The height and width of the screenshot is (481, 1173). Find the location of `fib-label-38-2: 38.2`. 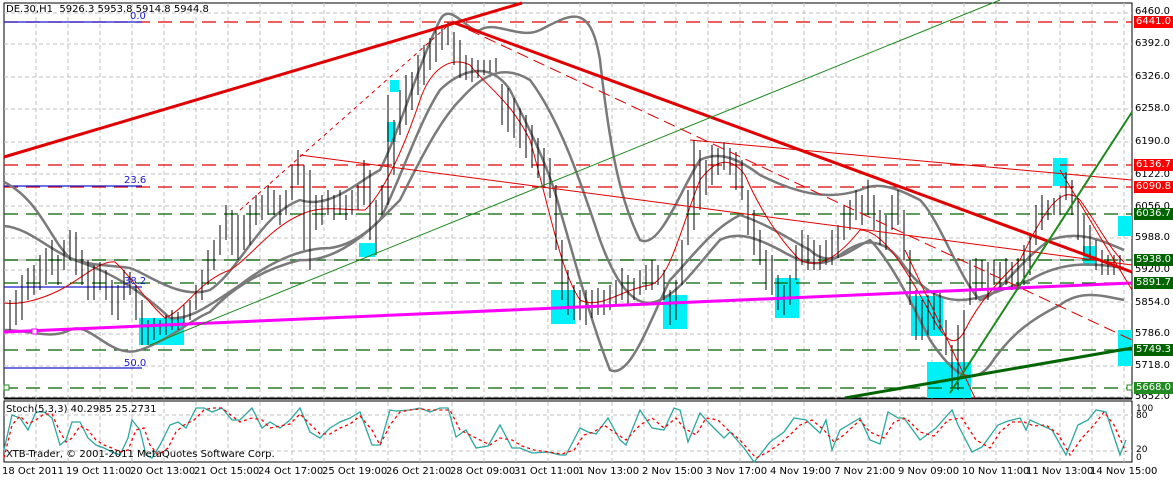

fib-label-38-2: 38.2 is located at coordinates (135, 281).